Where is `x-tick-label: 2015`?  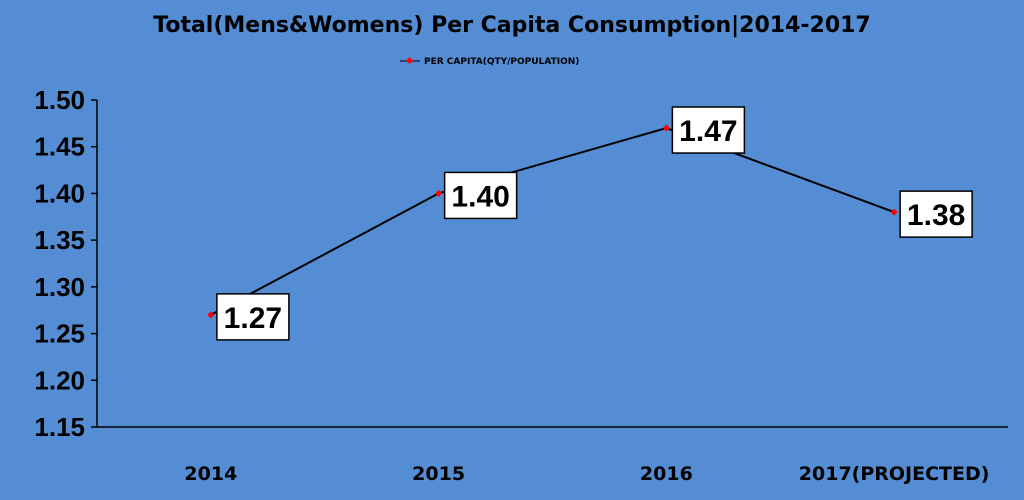
x-tick-label: 2015 is located at coordinates (438, 474).